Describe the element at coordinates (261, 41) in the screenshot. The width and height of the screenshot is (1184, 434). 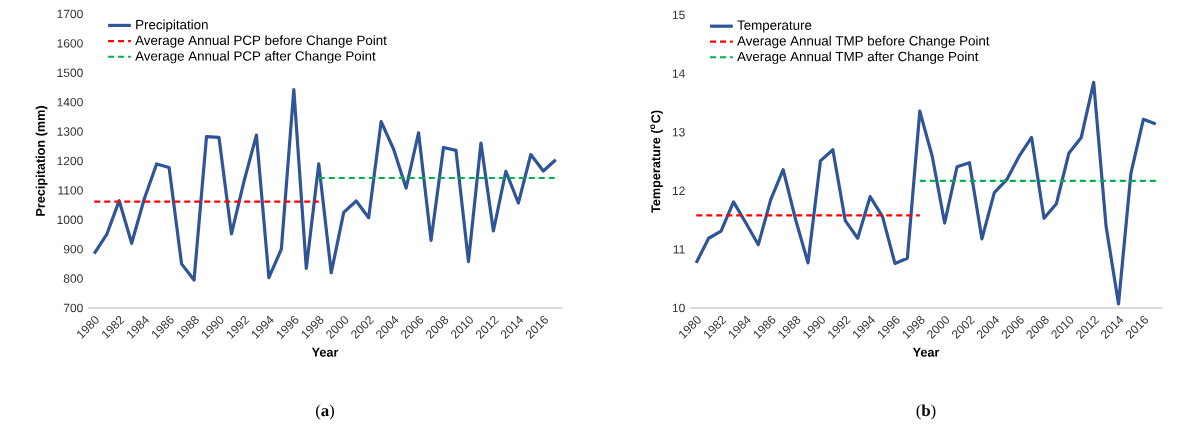
I see `legend-label: Average Annual PCP before Change Point` at that location.